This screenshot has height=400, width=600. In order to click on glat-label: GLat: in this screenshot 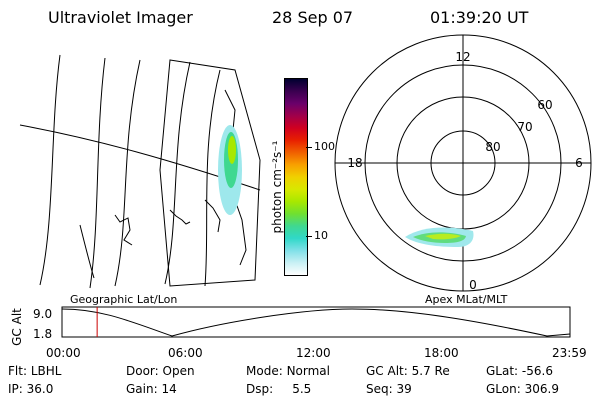, I will do `click(502, 371)`.